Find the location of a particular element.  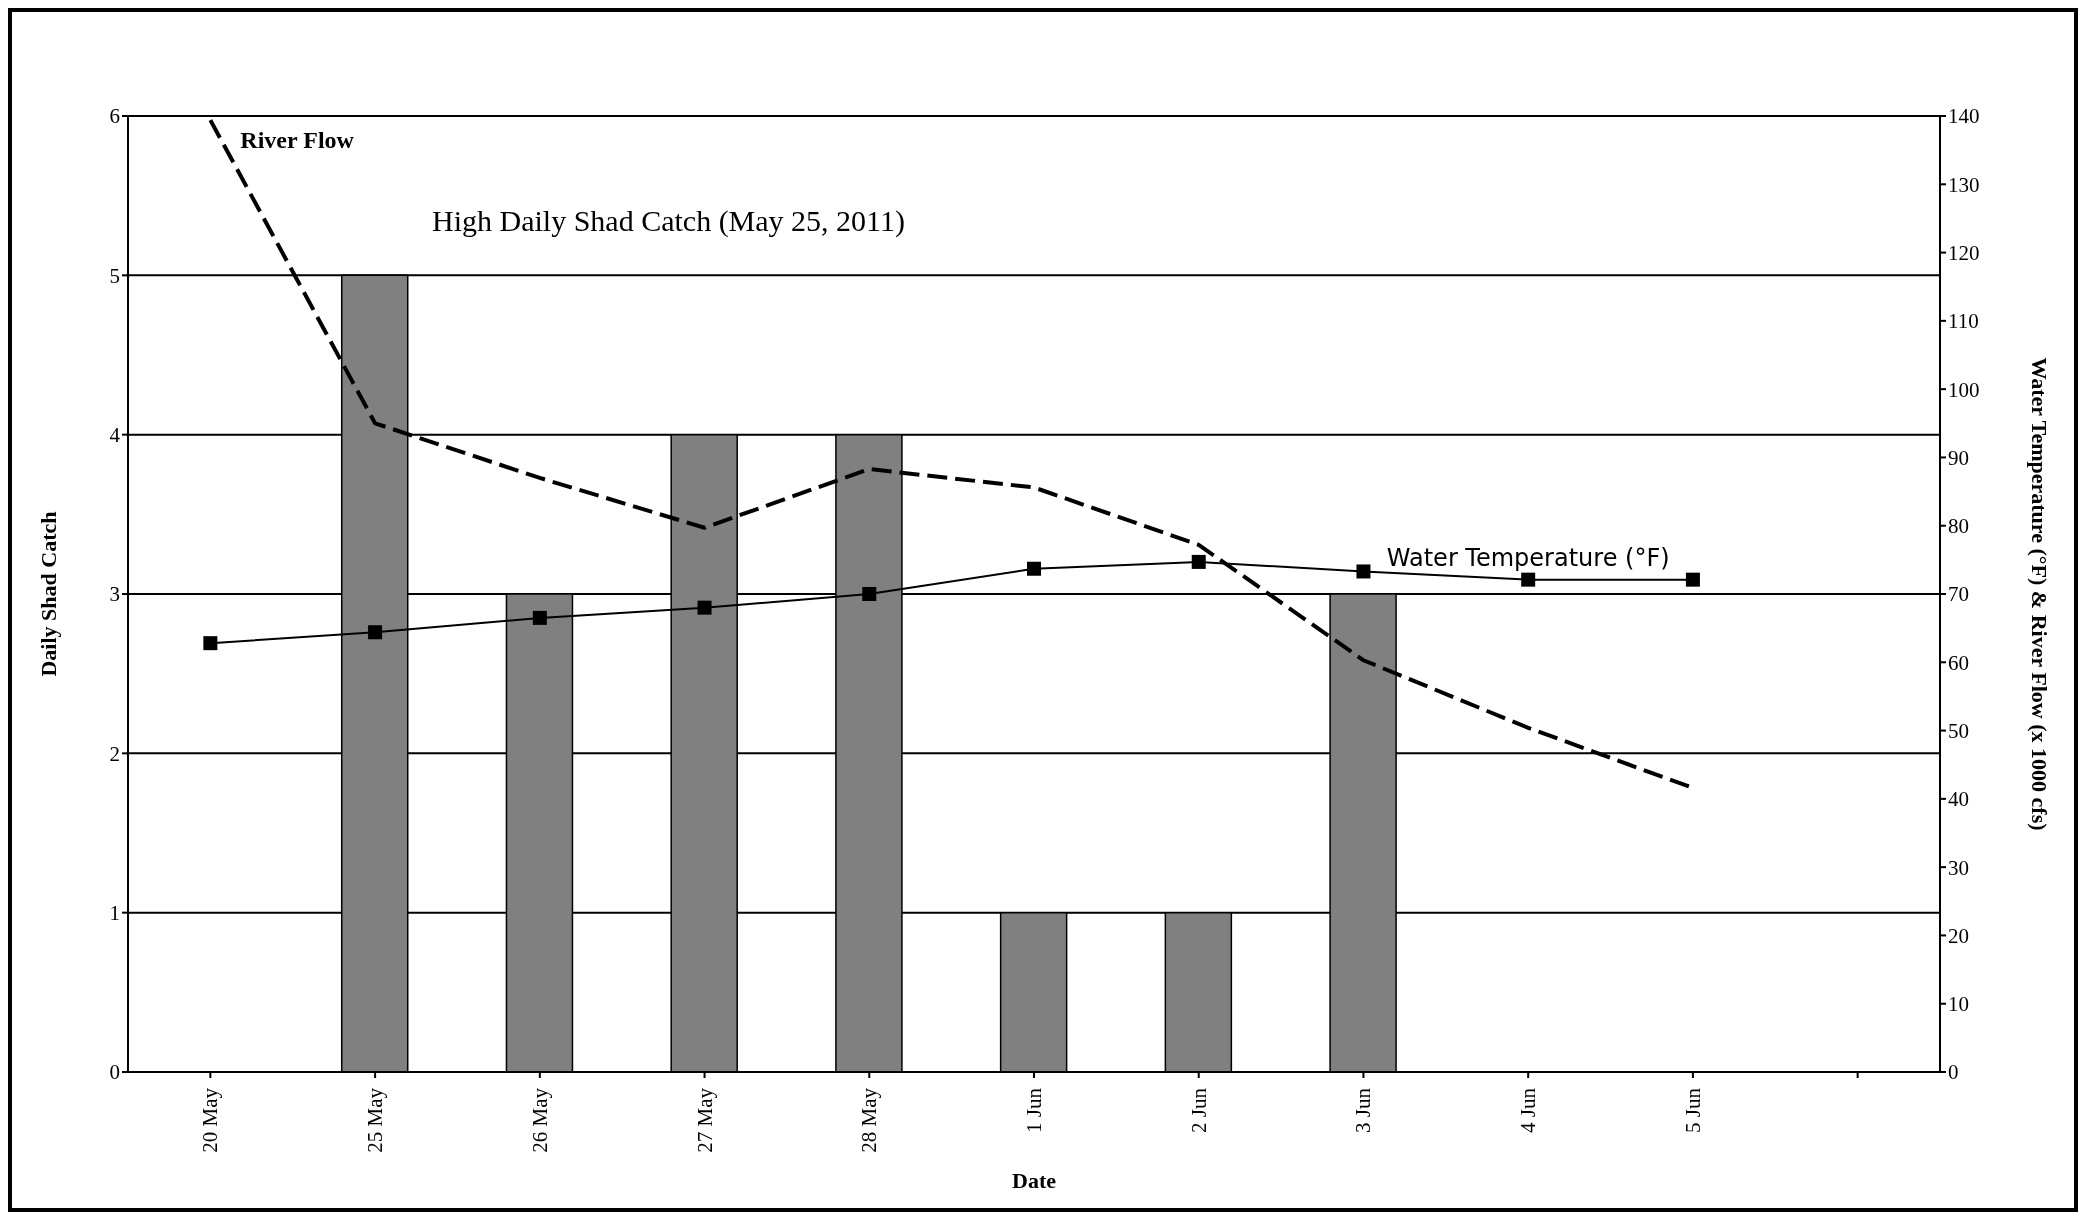

annotation: High Daily Shad Catch (May 25, 2011) is located at coordinates (668, 221).